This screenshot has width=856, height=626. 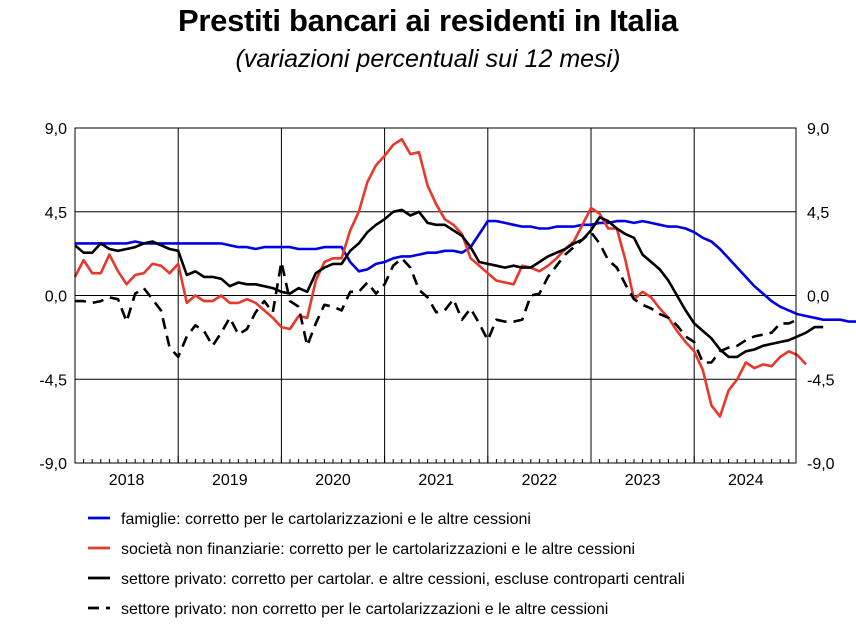 What do you see at coordinates (428, 20) in the screenshot?
I see `chart-title: Prestiti bancari ai residenti in Italia` at bounding box center [428, 20].